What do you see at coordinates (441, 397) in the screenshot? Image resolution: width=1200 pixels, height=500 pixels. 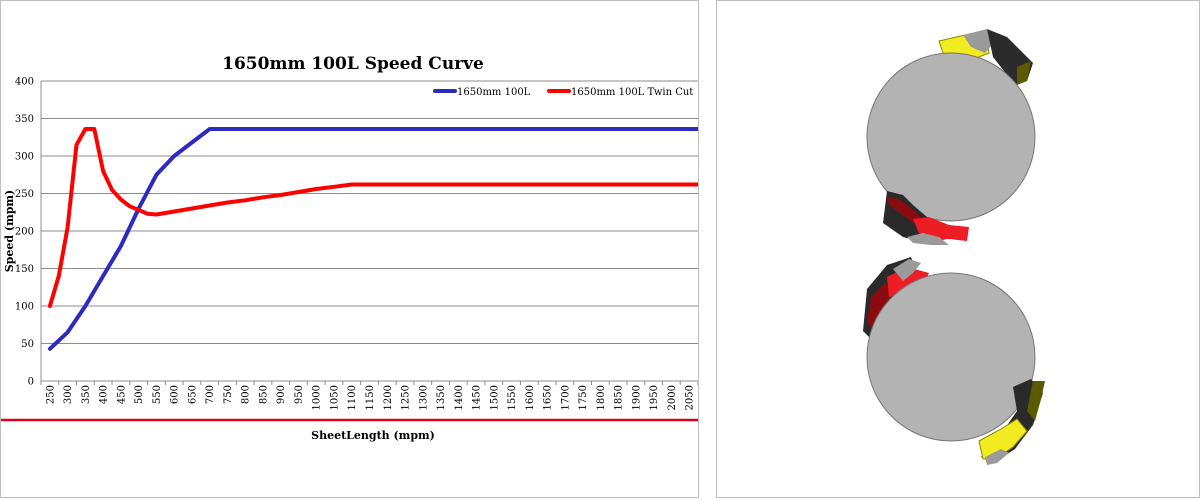 I see `x-tick-label: 1350` at bounding box center [441, 397].